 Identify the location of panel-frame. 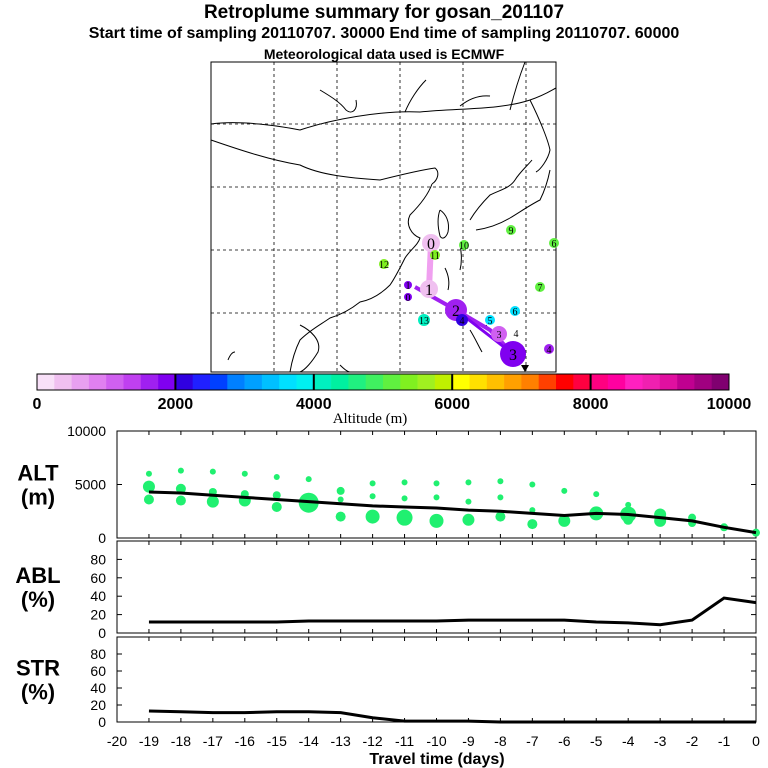
(436, 679).